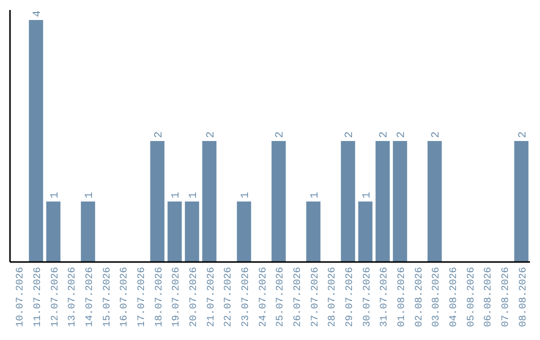 This screenshot has width=540, height=340. Describe the element at coordinates (177, 297) in the screenshot. I see `x-tick-label: 19.07.2026` at that location.